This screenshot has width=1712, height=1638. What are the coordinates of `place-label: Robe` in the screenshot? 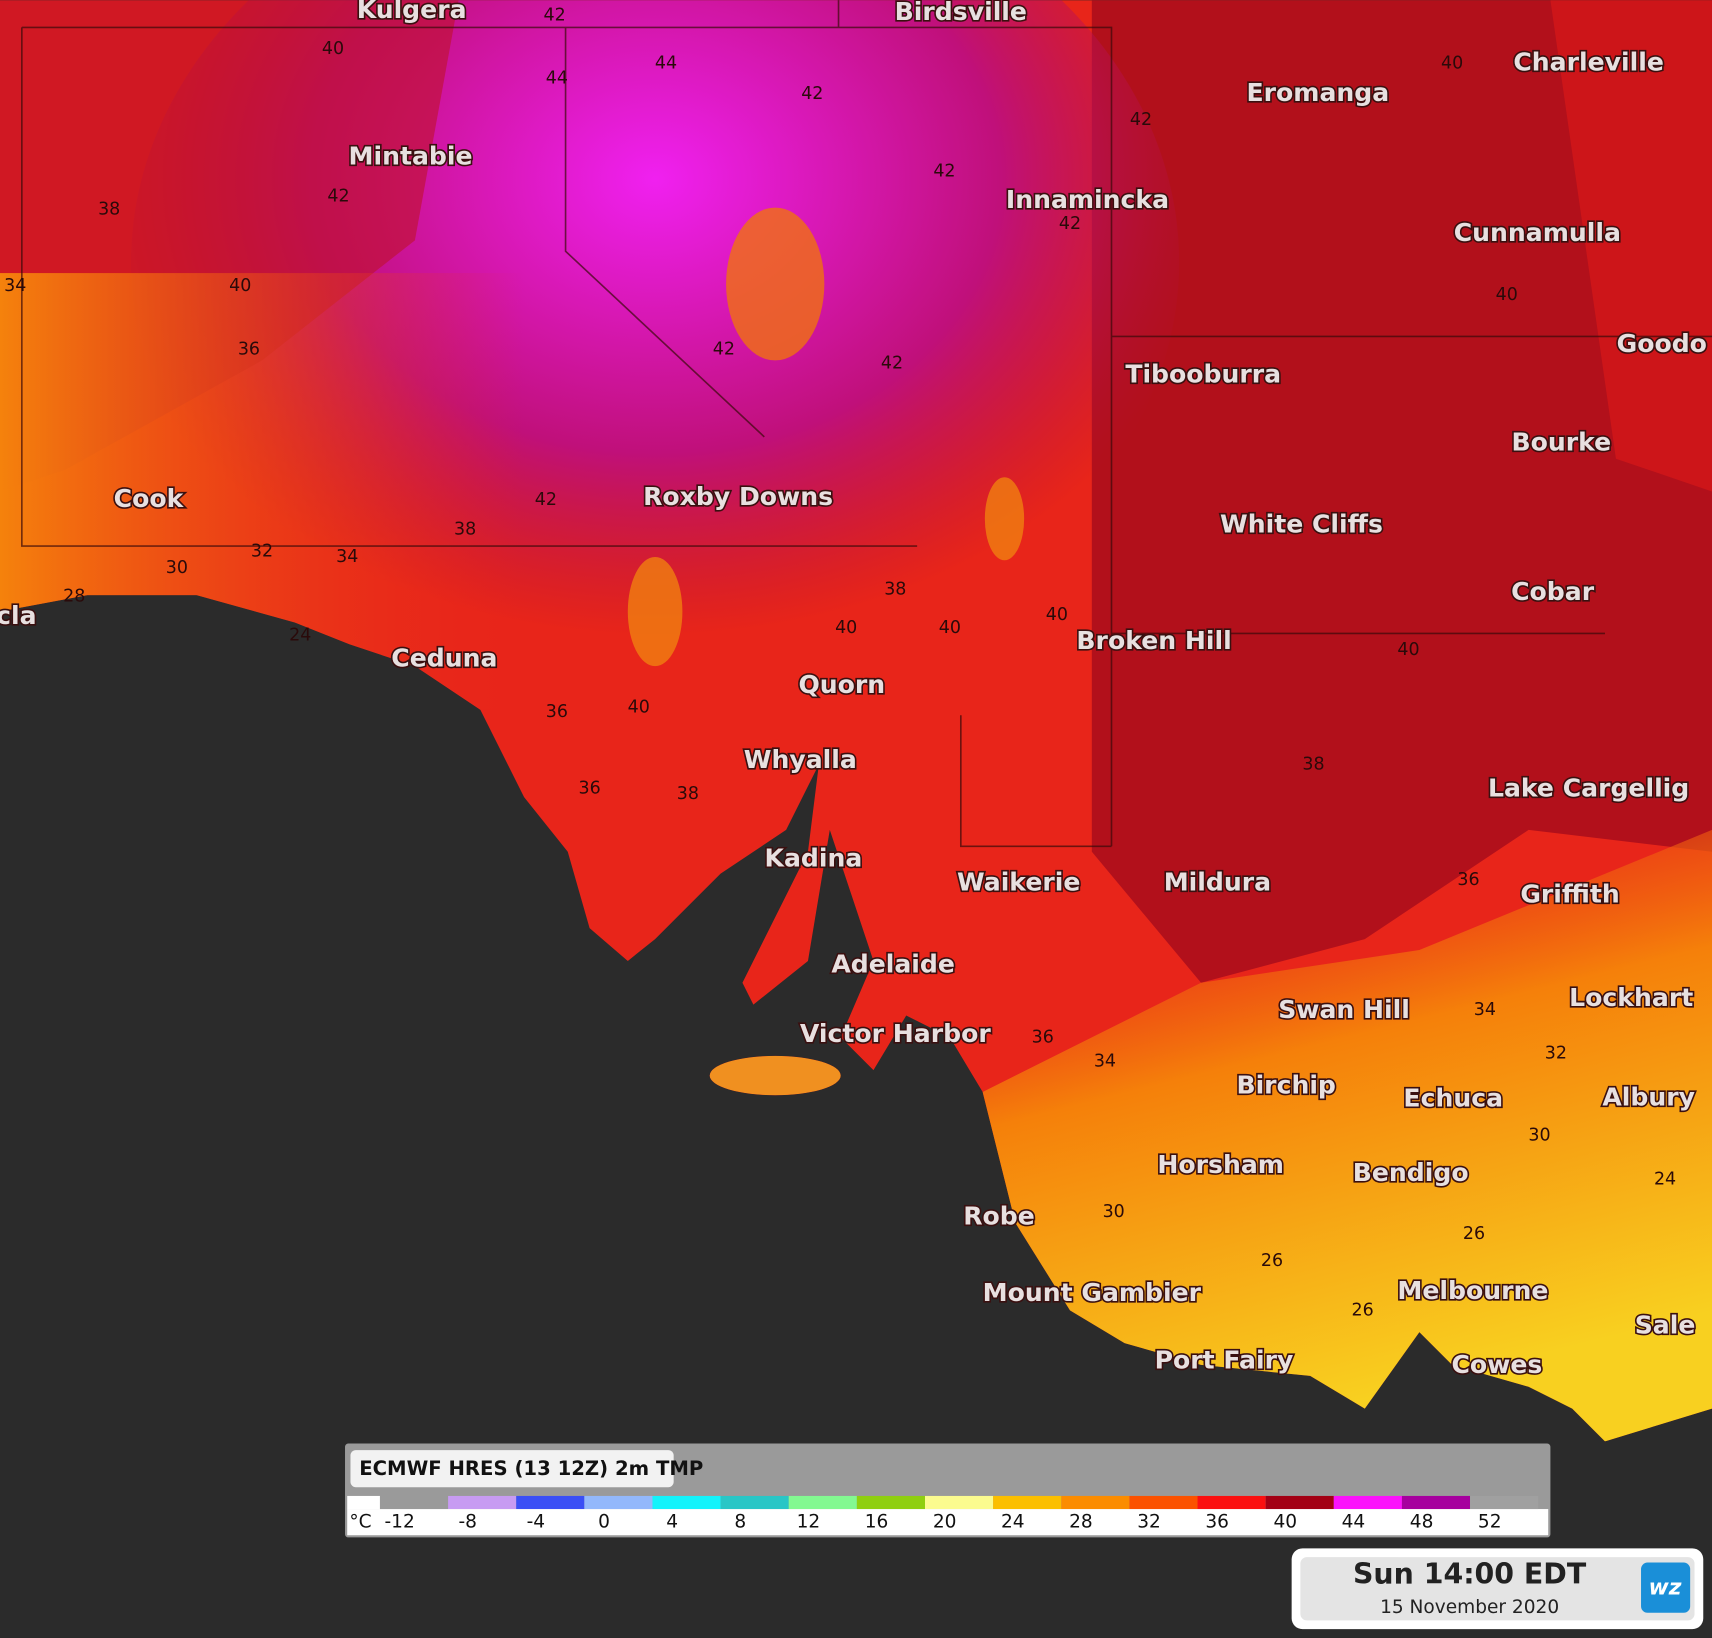 It's located at (999, 1216).